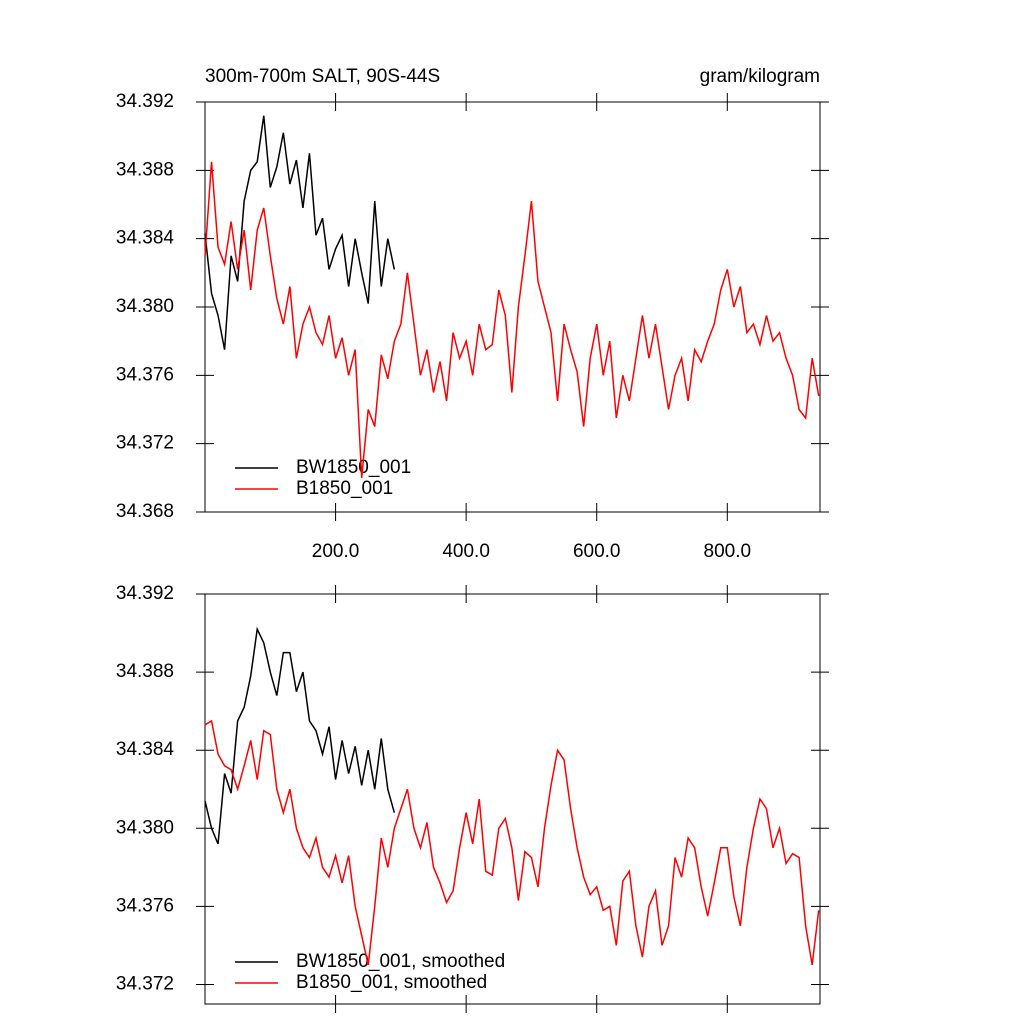 The image size is (1024, 1024). What do you see at coordinates (597, 551) in the screenshot?
I see `x-tick-label: 600.0` at bounding box center [597, 551].